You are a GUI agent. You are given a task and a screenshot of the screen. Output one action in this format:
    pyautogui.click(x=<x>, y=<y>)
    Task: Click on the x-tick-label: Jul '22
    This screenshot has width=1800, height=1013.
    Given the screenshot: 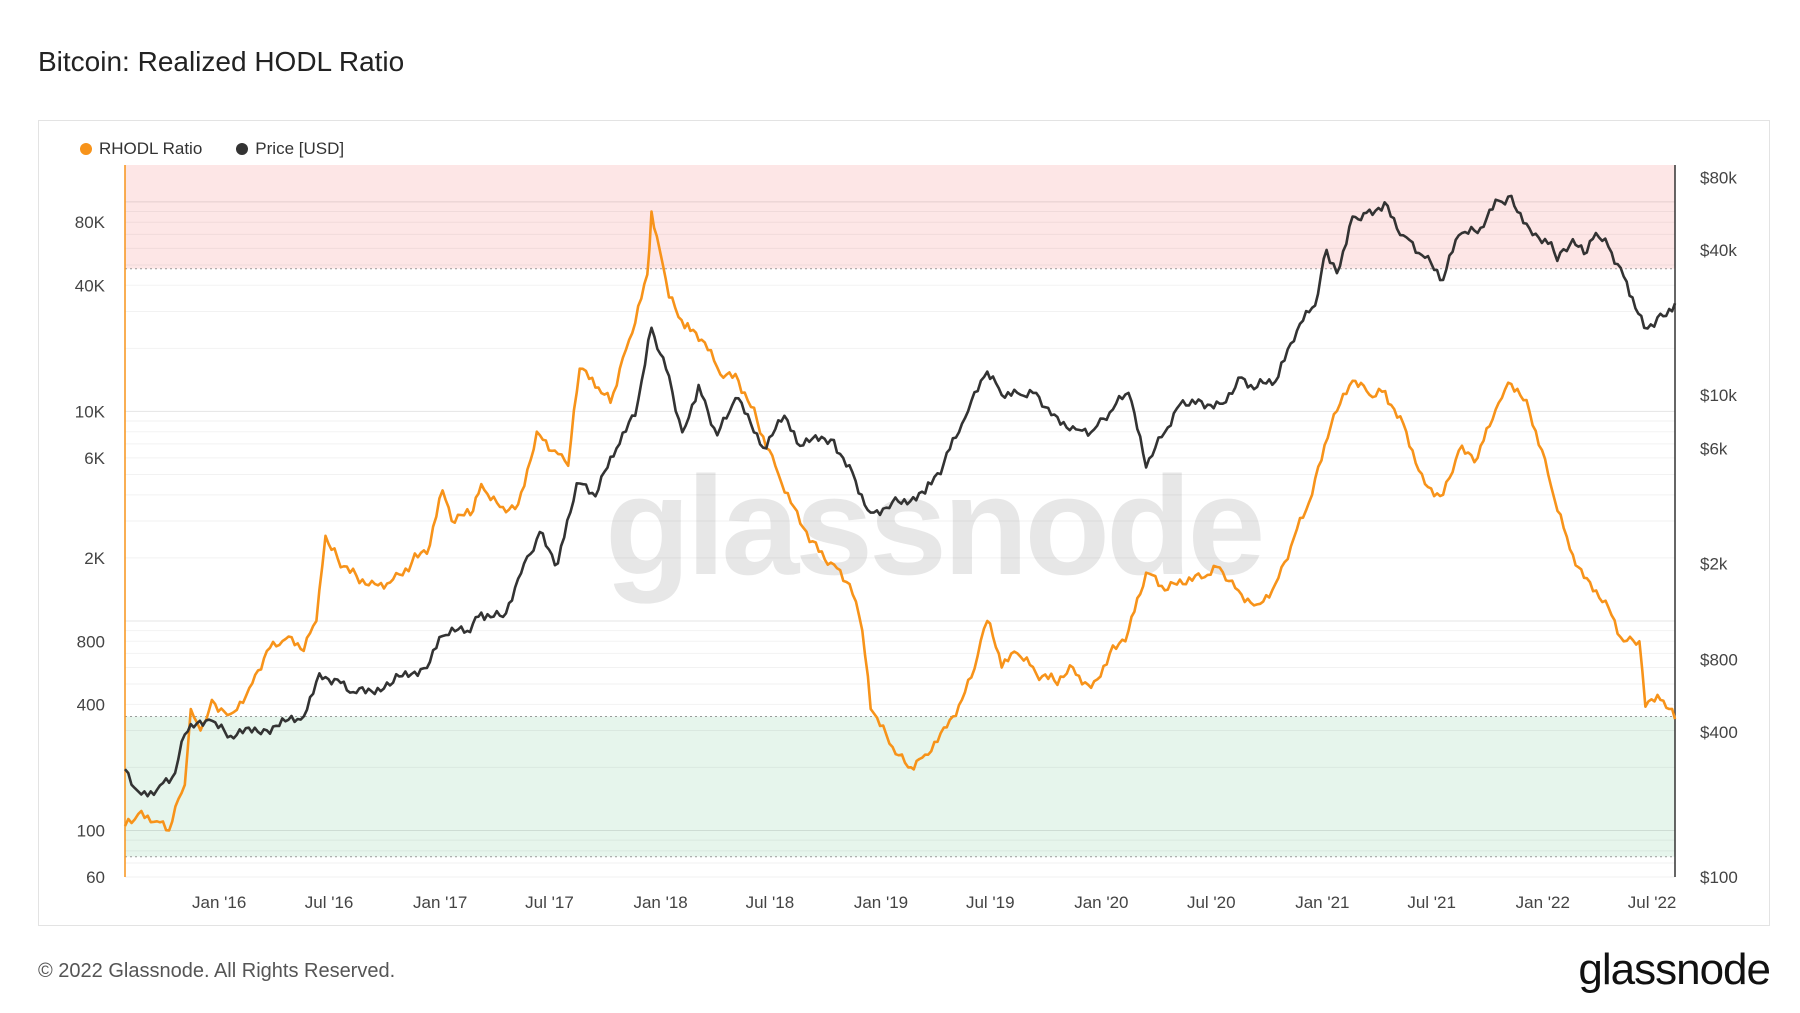 What is the action you would take?
    pyautogui.click(x=1652, y=902)
    